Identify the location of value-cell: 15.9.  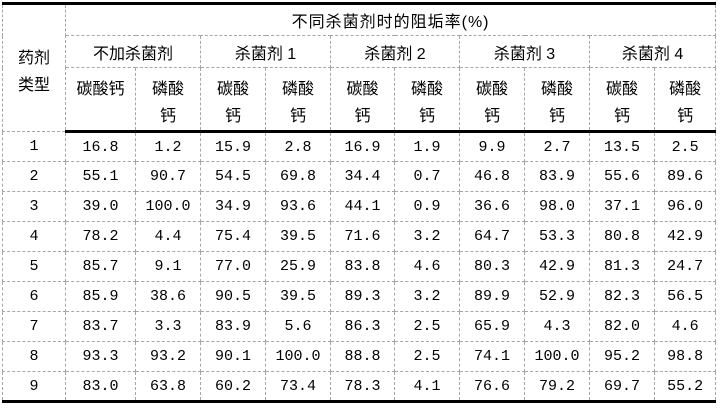
(233, 146).